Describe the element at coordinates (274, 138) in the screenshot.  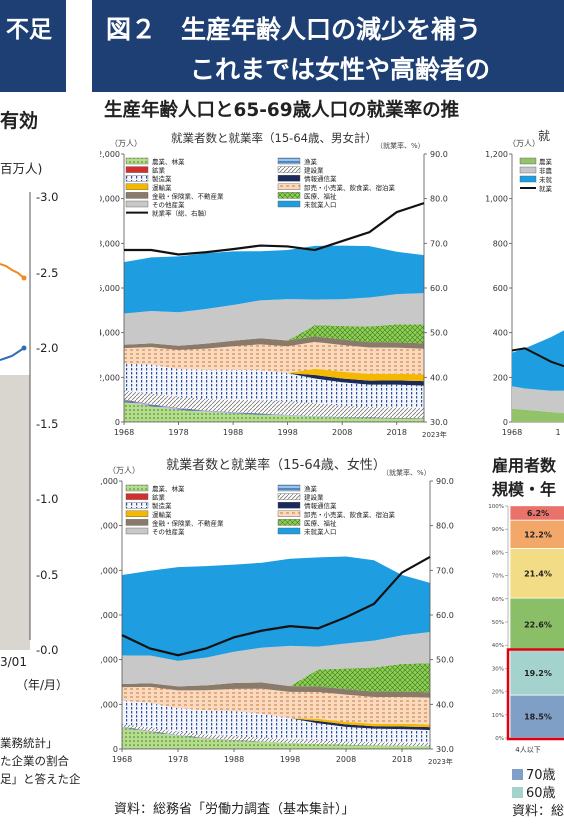
I see `chart-title: 就業者数と就業率（15-64歳、男女計）` at that location.